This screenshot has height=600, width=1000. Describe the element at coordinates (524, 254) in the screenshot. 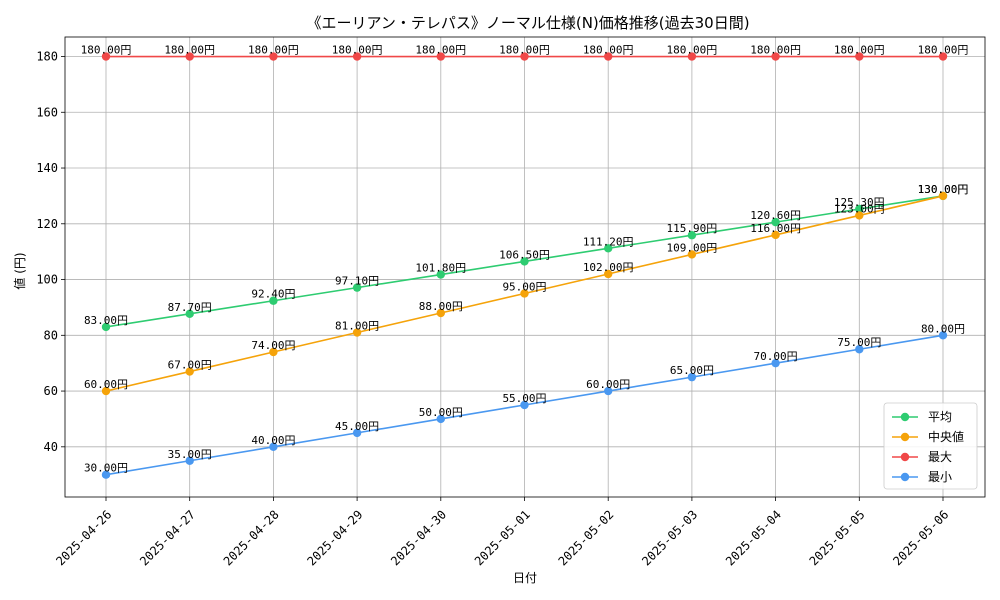

I see `data-label: 106.50円` at that location.